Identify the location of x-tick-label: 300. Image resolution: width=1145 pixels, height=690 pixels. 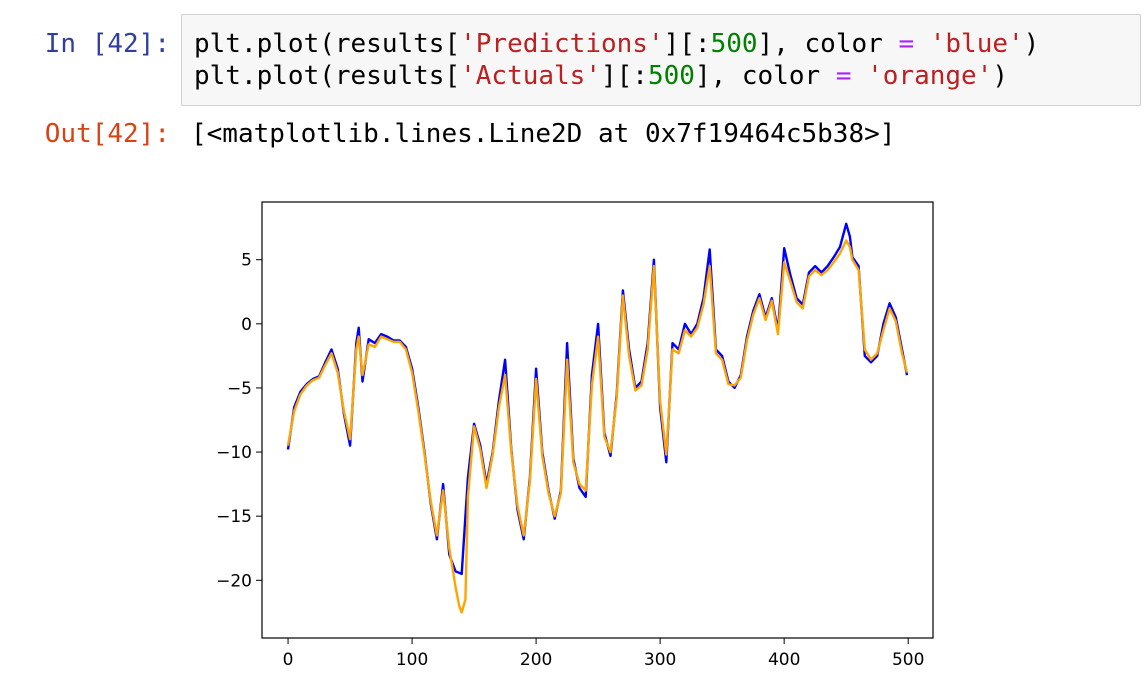
(660, 660).